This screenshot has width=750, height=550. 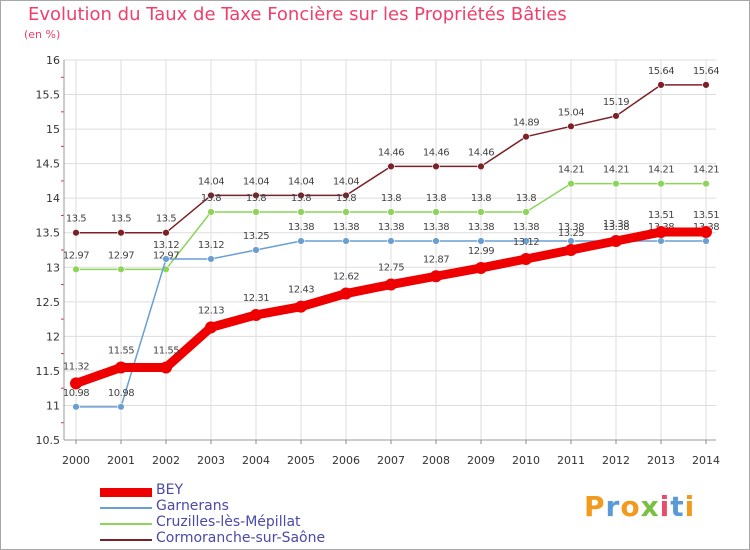 What do you see at coordinates (436, 460) in the screenshot?
I see `x-tick-label: 2008` at bounding box center [436, 460].